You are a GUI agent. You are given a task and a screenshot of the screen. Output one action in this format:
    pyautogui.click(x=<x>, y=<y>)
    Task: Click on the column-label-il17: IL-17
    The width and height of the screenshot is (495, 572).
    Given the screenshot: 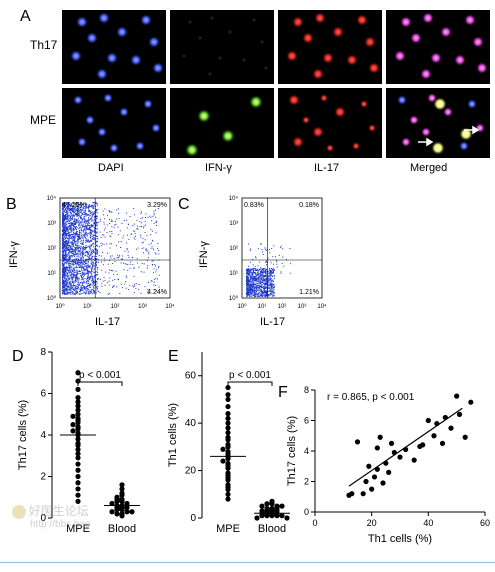 What is the action you would take?
    pyautogui.click(x=327, y=168)
    